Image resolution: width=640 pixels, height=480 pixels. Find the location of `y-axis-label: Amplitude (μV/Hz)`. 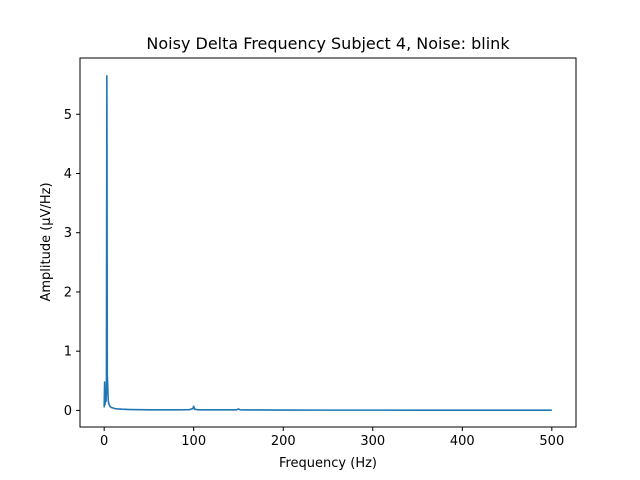

y-axis-label: Amplitude (μV/Hz) is located at coordinates (46, 241).